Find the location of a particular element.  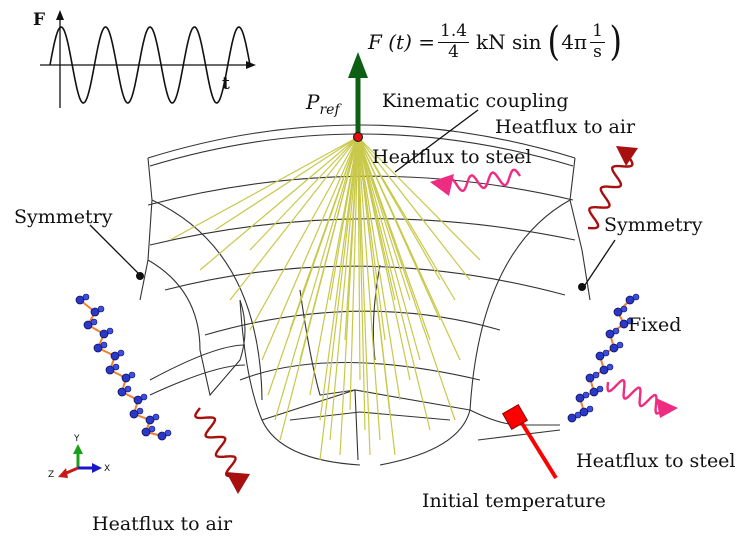

leader-kinematic-coupling is located at coordinates (436, 141).